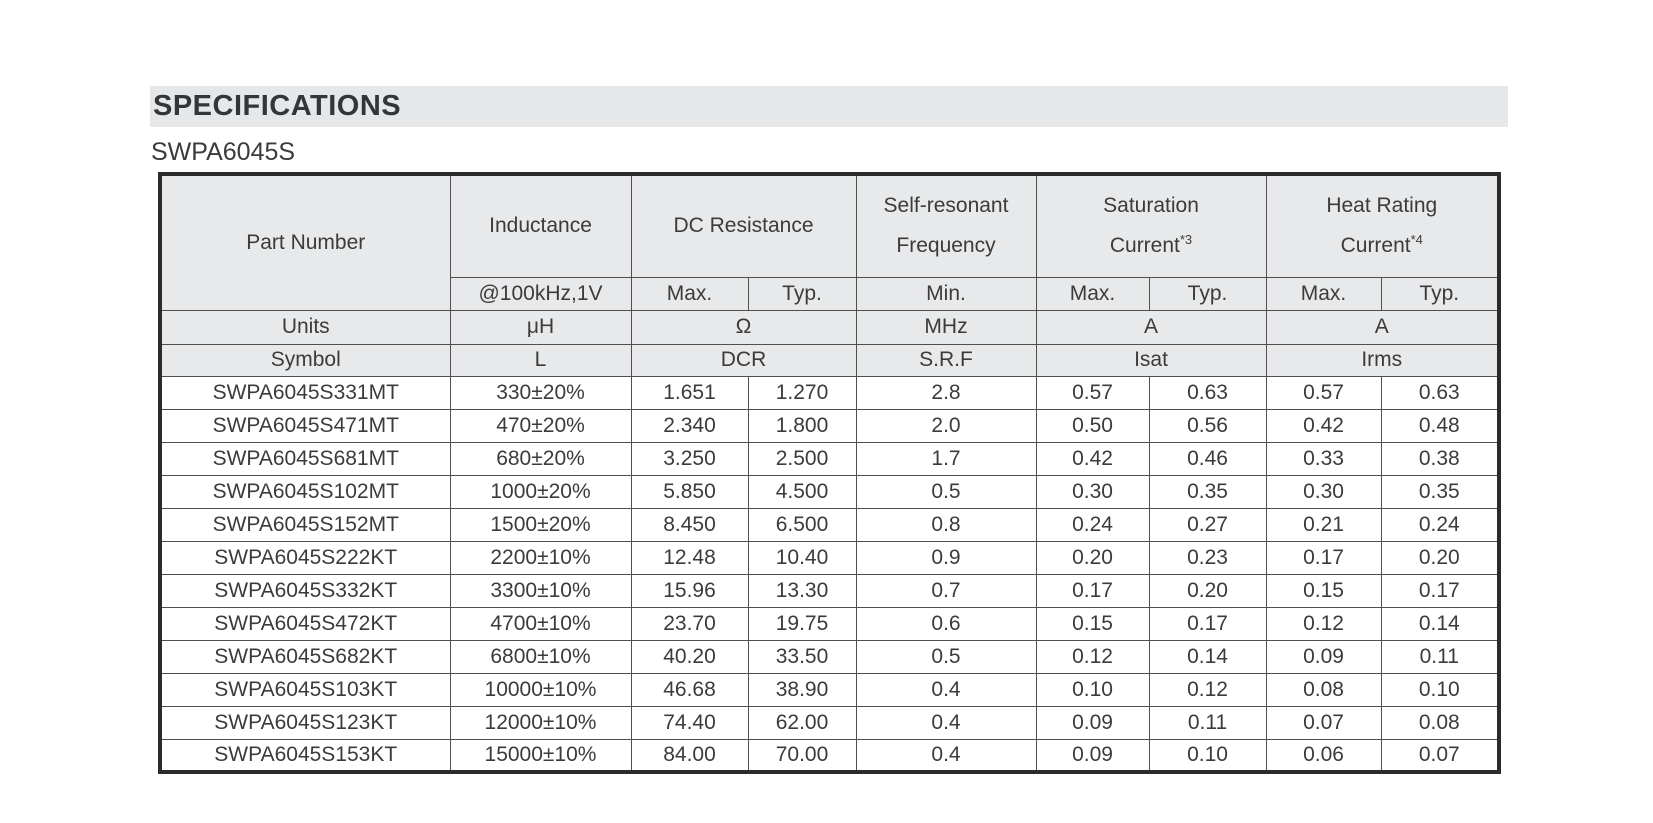  I want to click on value-cell: 0.50, so click(1092, 425).